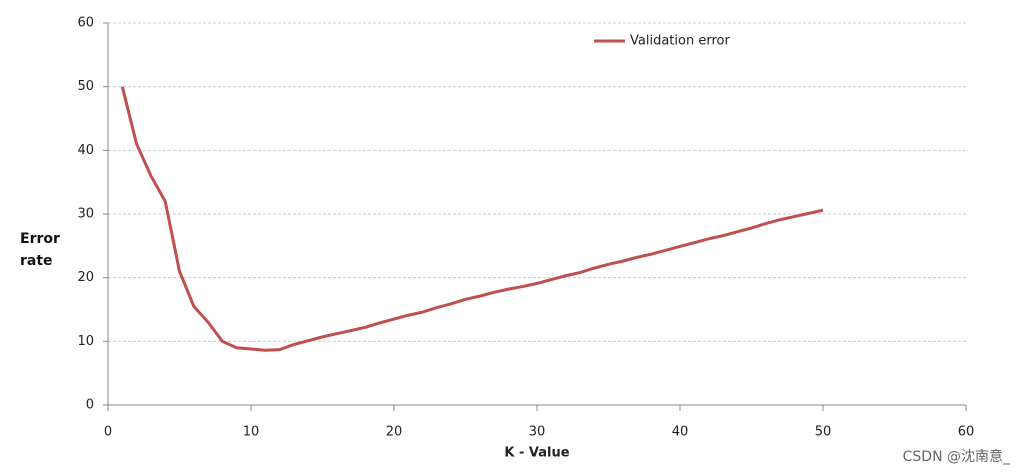 This screenshot has height=474, width=1024. I want to click on x-tick-label: 50, so click(823, 432).